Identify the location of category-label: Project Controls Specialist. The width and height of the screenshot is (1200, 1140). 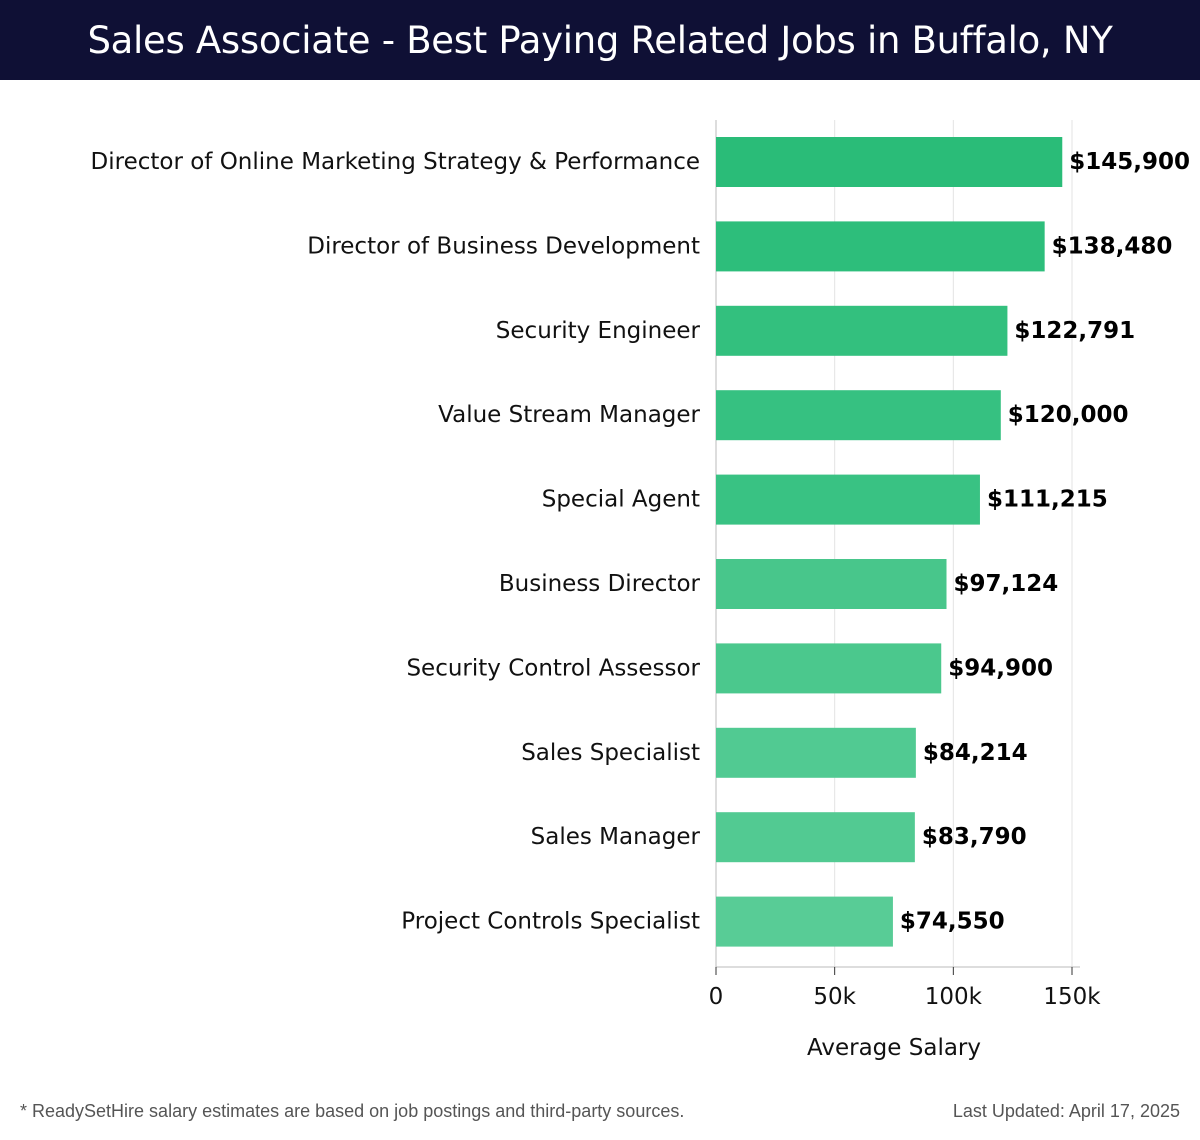
(550, 922).